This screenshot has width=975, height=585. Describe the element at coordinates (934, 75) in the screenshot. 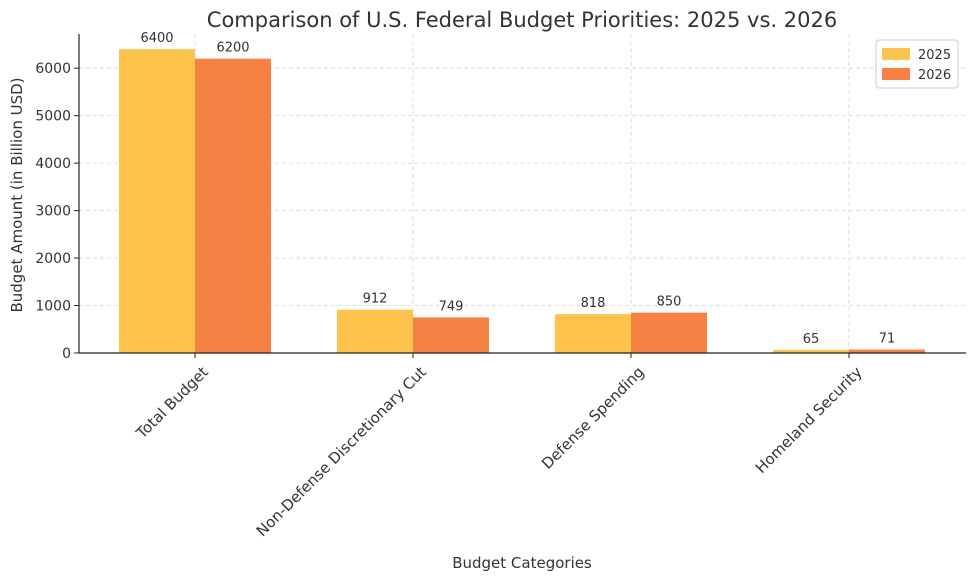

I see `legend-label: 2026` at that location.